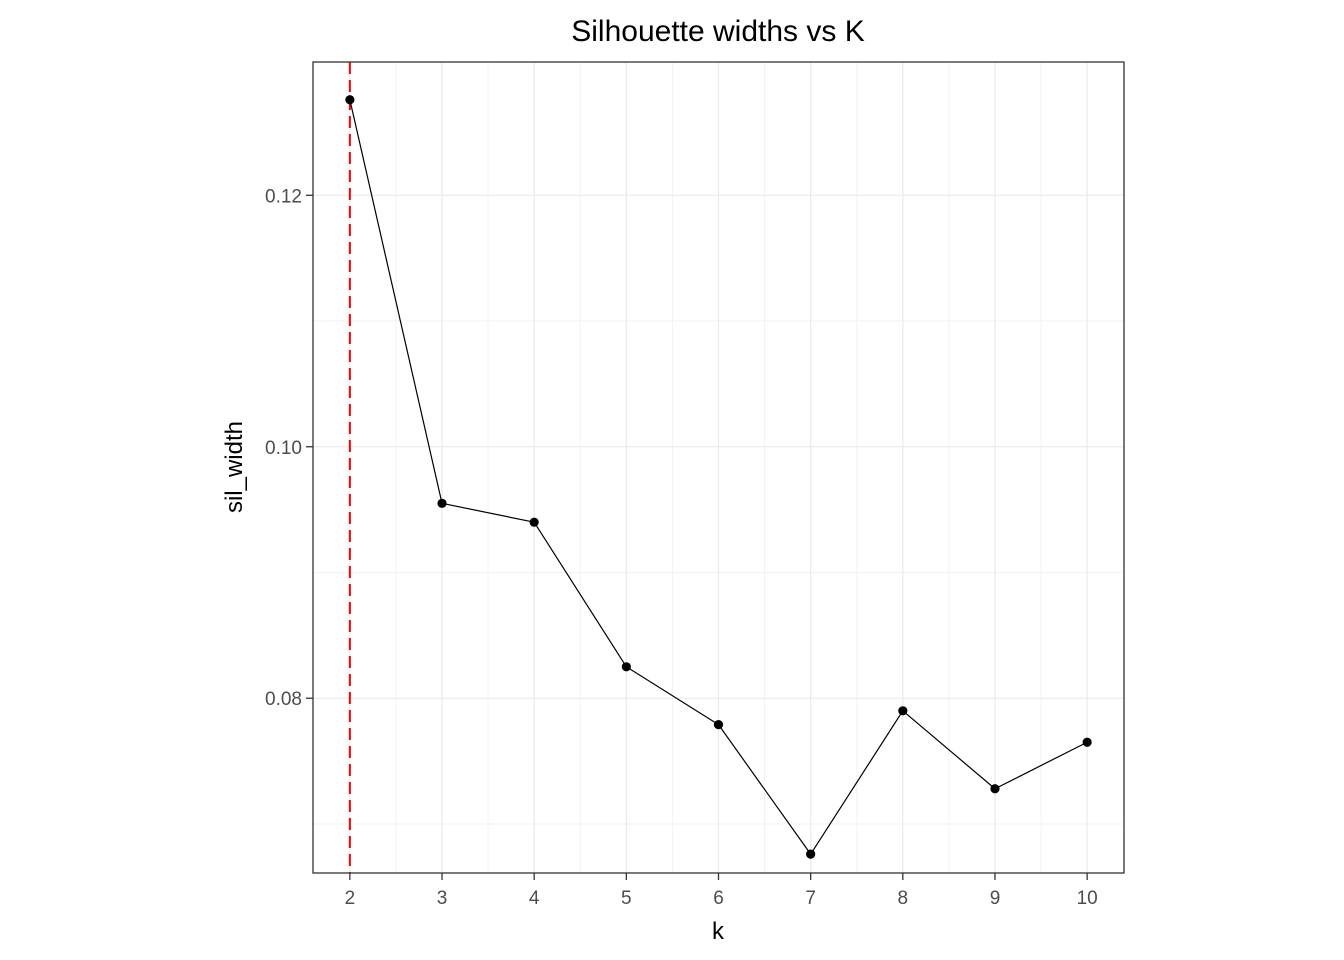 The width and height of the screenshot is (1344, 960). I want to click on y-tick-label: 0.12, so click(283, 196).